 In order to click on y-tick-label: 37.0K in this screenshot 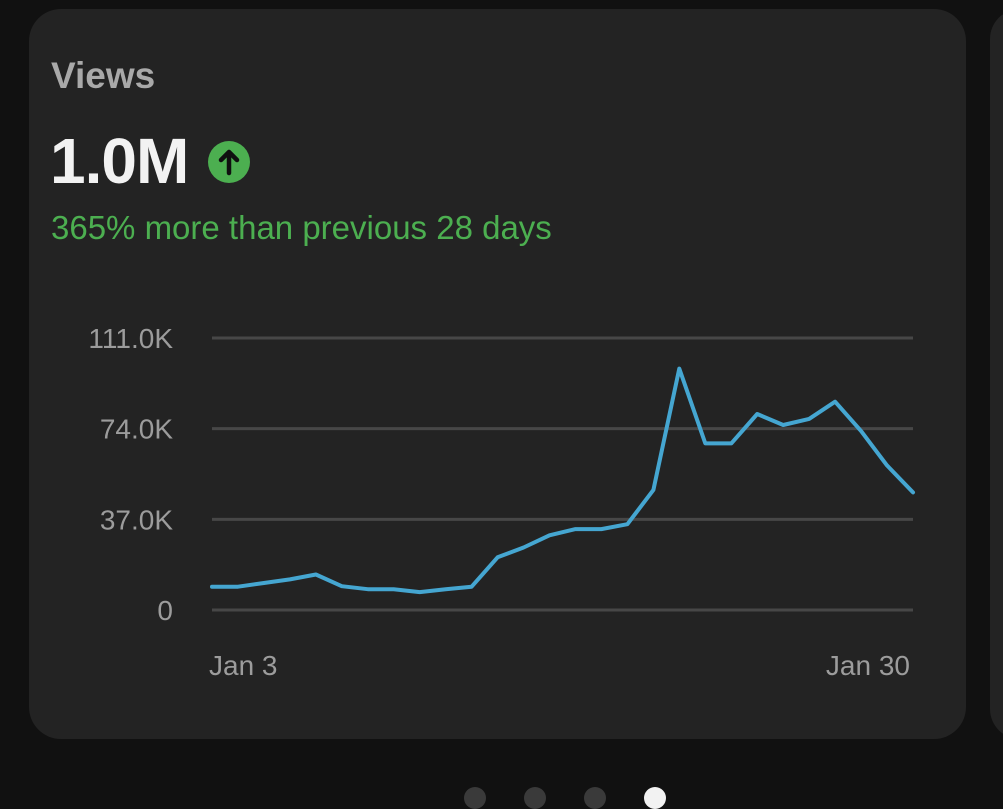, I will do `click(136, 519)`.